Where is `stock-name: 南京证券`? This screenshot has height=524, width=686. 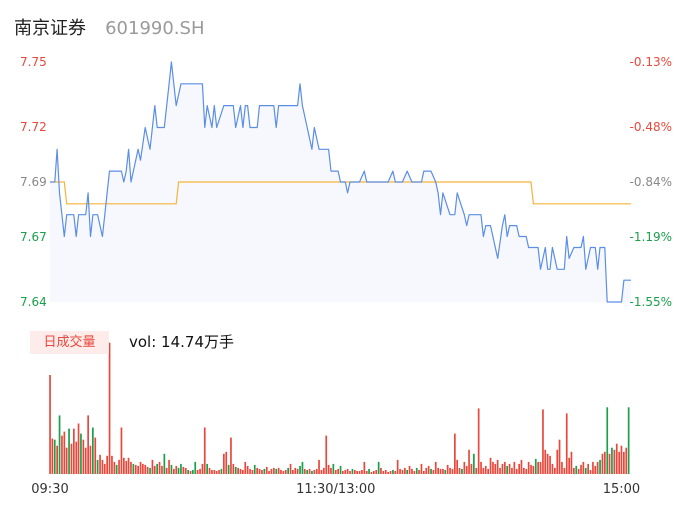 stock-name: 南京证券 is located at coordinates (50, 28).